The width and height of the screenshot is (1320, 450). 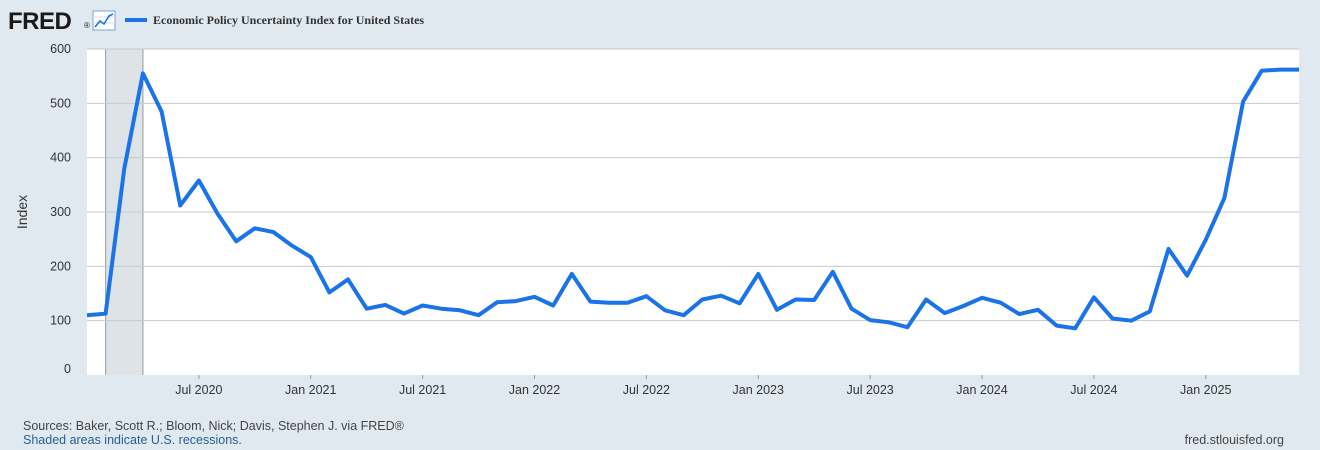 I want to click on fred-logo: FRED, so click(x=40, y=21).